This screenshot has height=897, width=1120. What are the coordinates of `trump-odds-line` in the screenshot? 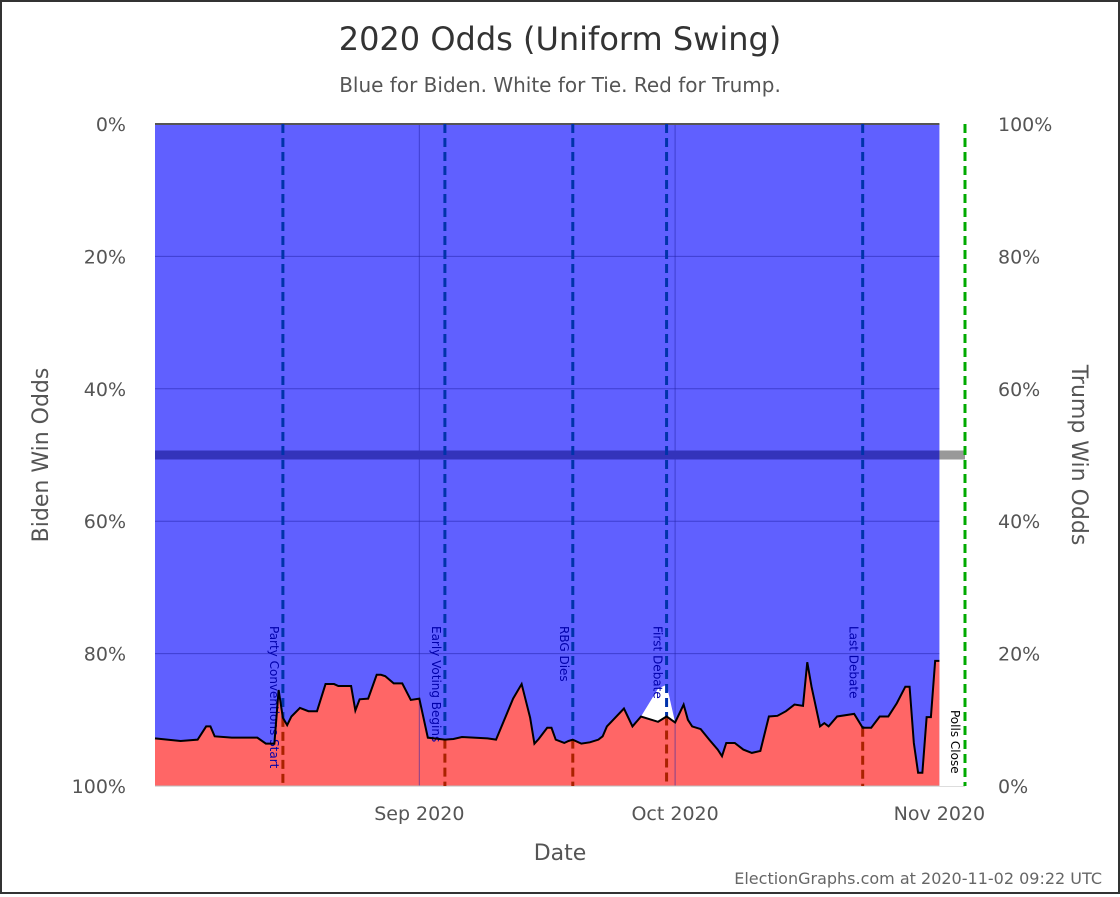 It's located at (547, 716).